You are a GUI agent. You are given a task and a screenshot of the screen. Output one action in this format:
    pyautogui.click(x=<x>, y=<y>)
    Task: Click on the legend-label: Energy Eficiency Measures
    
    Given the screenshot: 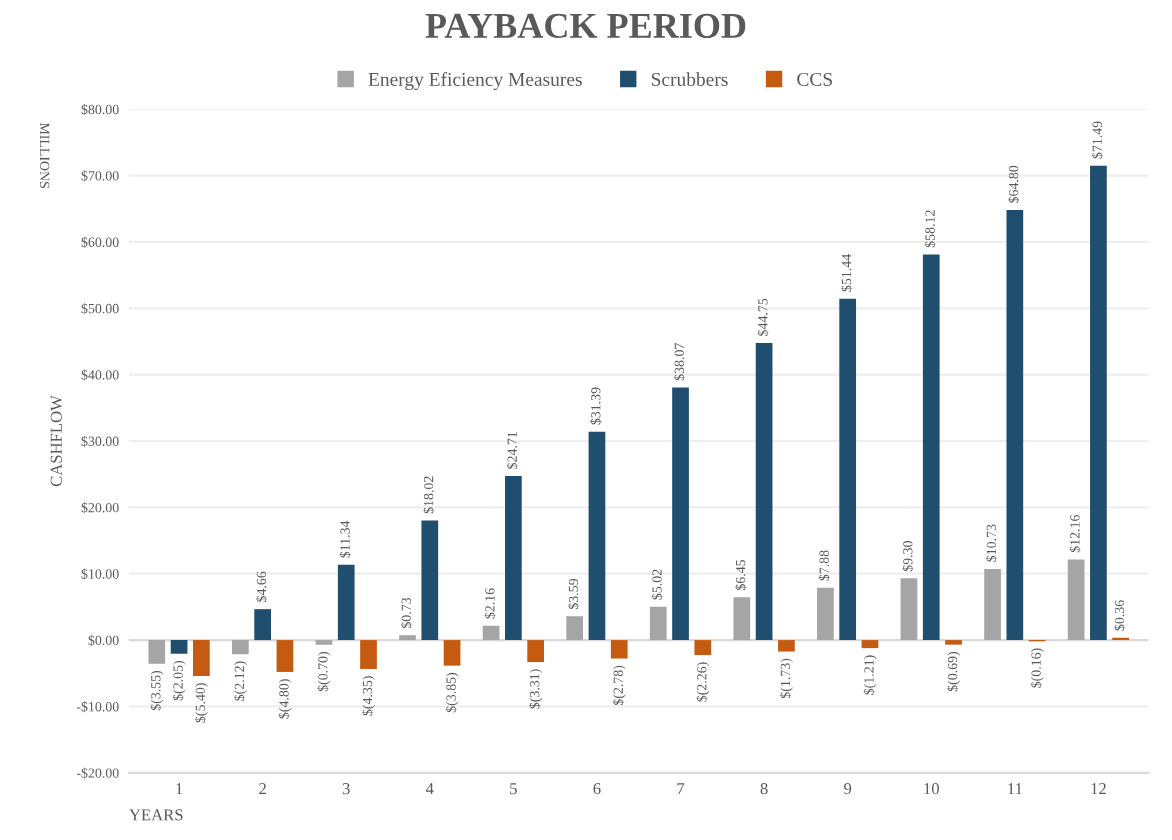 What is the action you would take?
    pyautogui.click(x=475, y=81)
    